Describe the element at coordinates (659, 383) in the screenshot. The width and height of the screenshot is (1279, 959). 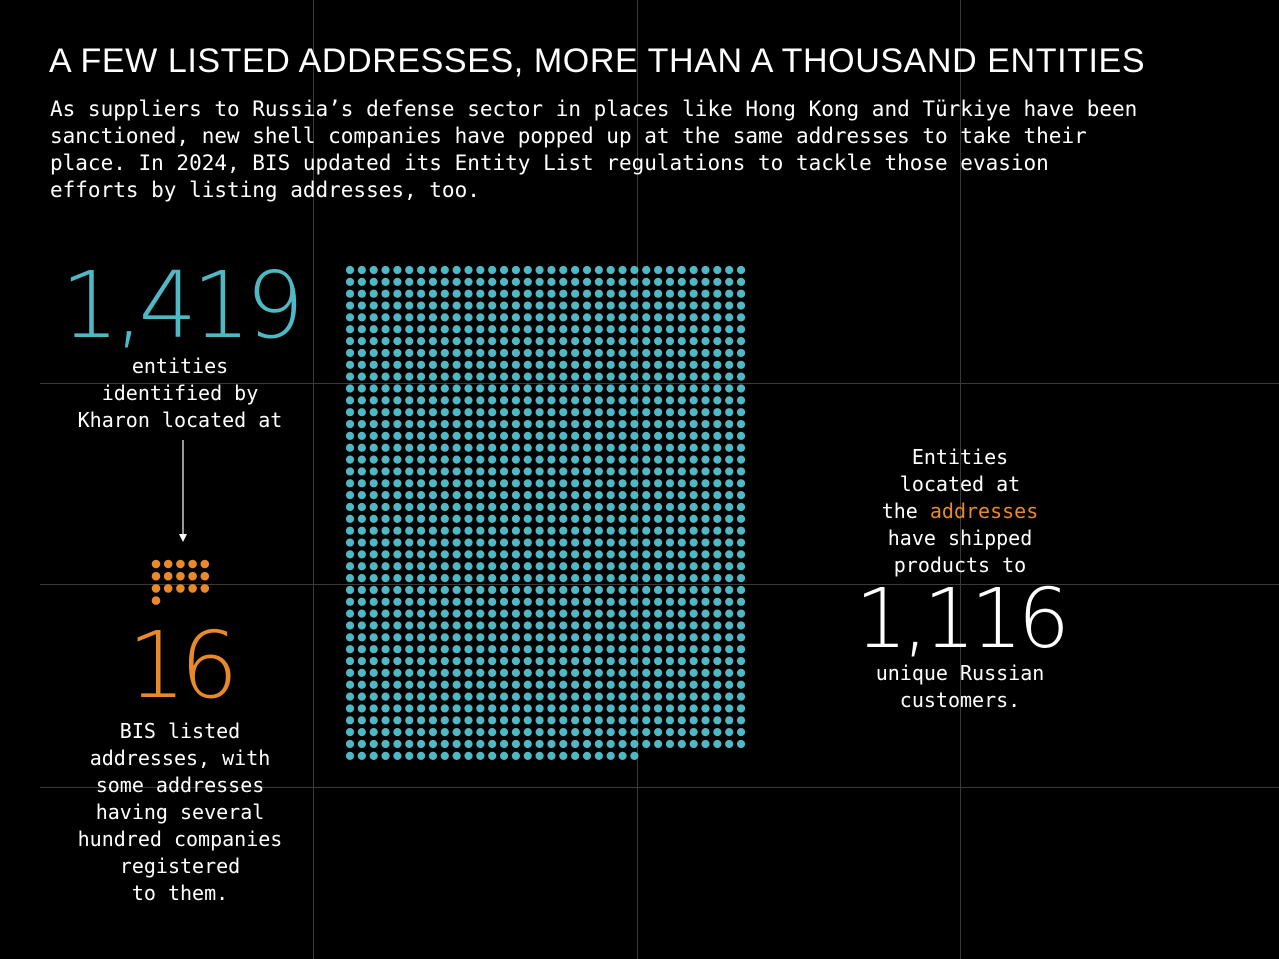
I see `gridline` at that location.